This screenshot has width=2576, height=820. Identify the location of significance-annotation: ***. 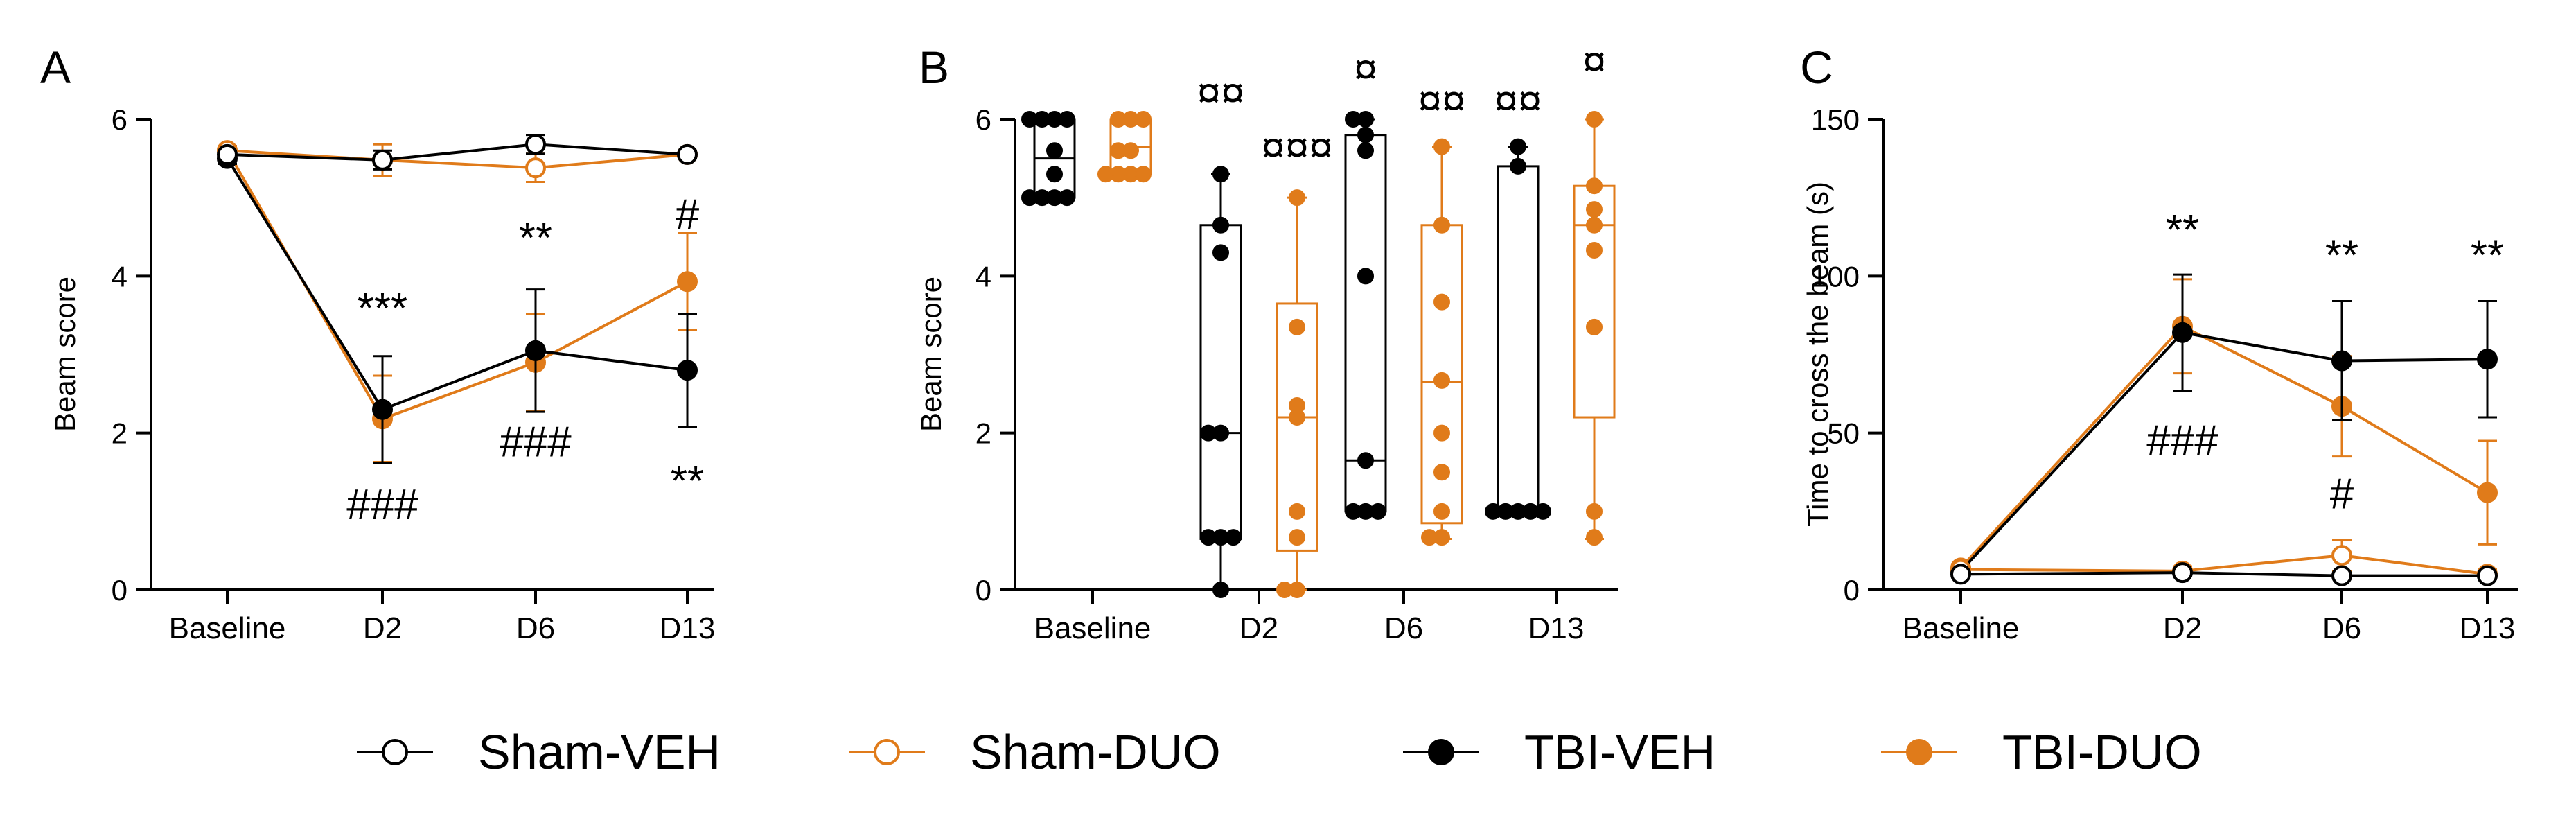
(383, 309).